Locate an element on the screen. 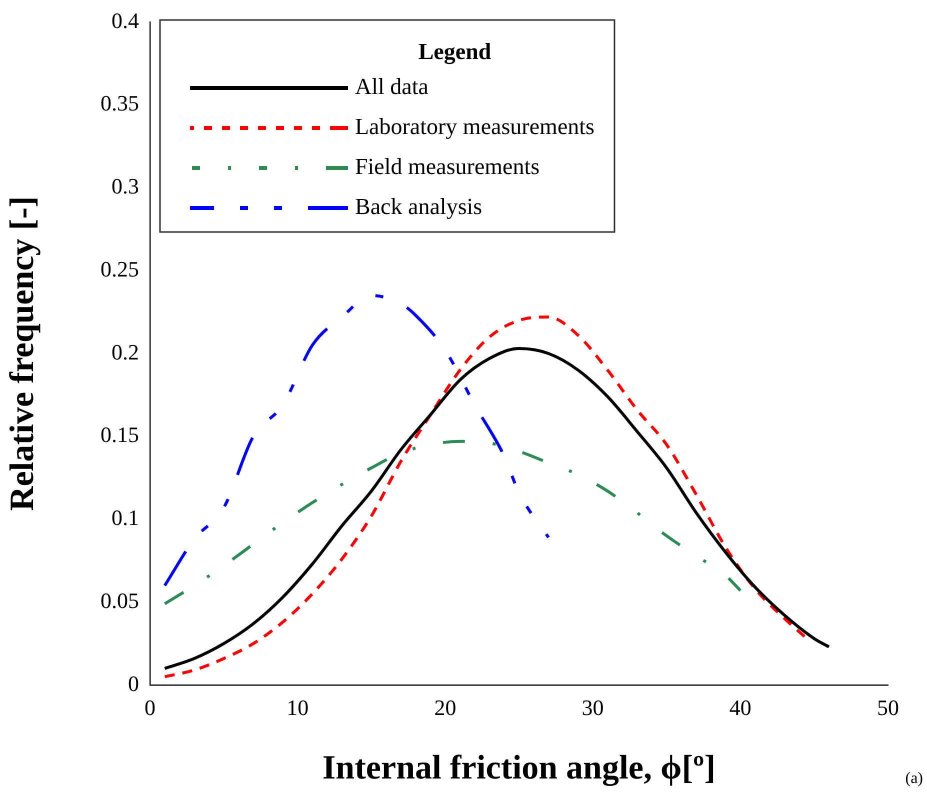 The height and width of the screenshot is (794, 927). y-tick-label: 0.1 is located at coordinates (125, 517).